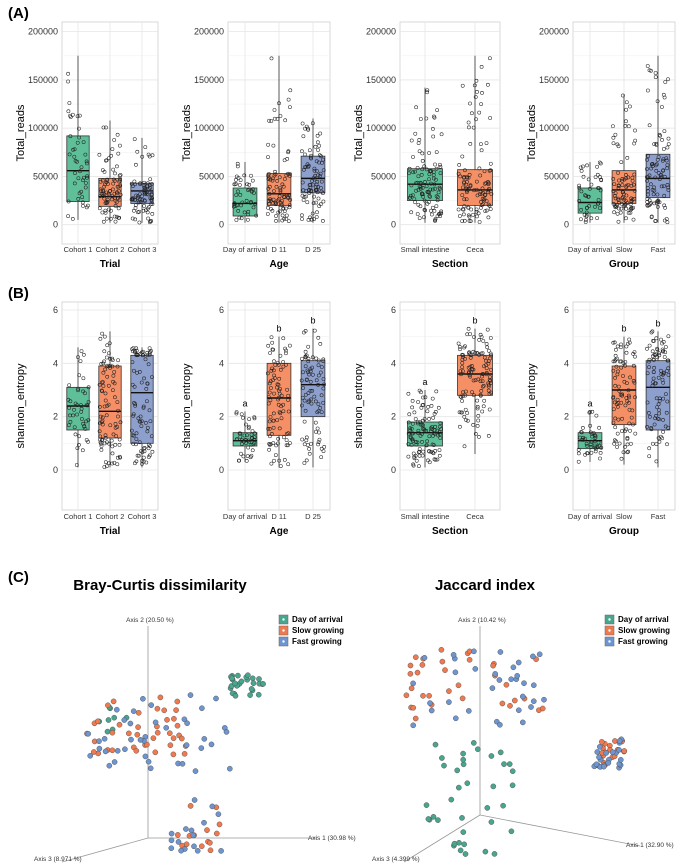  Describe the element at coordinates (566, 225) in the screenshot. I see `y-tick-label: 0` at that location.